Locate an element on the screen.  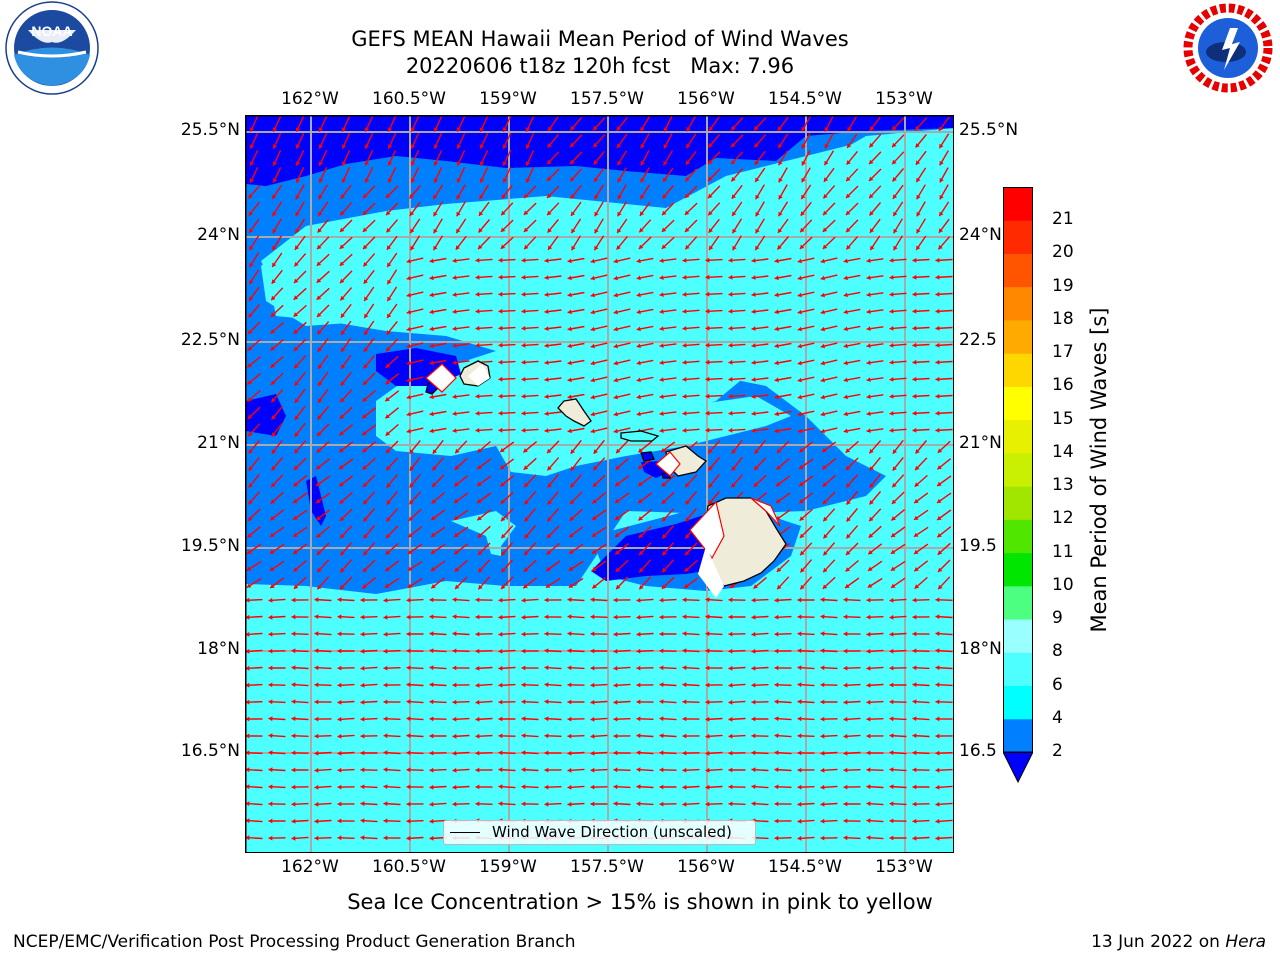
lat-tick-right: 19.5 is located at coordinates (978, 546).